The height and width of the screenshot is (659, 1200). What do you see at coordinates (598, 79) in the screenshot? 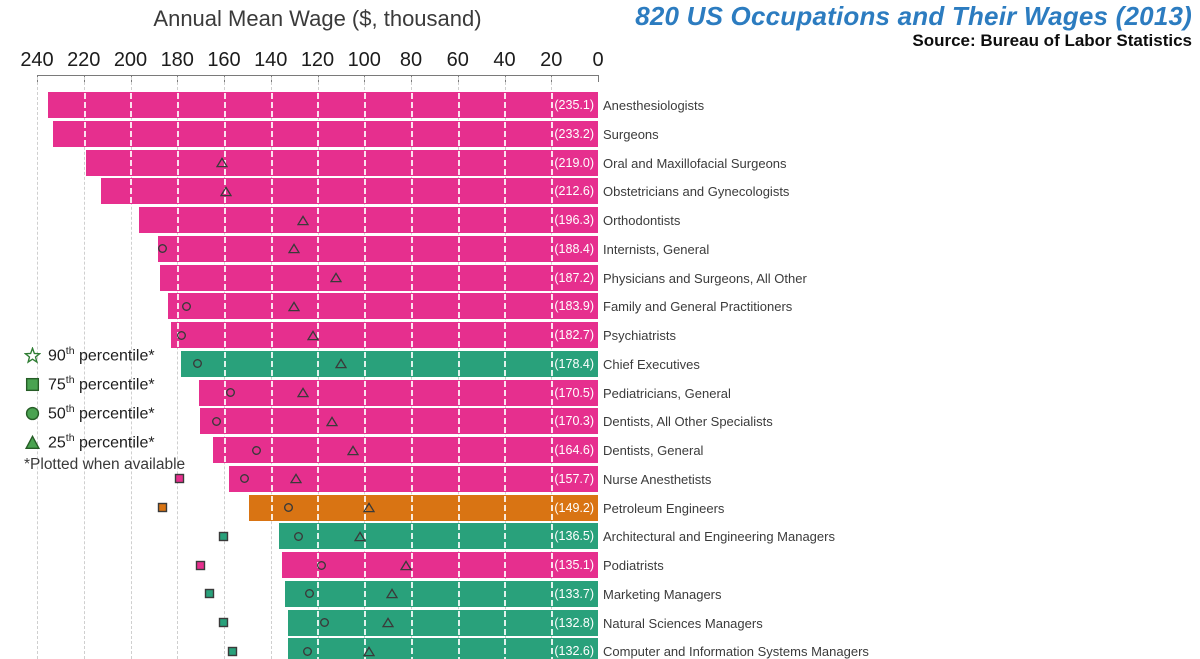
I see `x-tick-mark` at bounding box center [598, 79].